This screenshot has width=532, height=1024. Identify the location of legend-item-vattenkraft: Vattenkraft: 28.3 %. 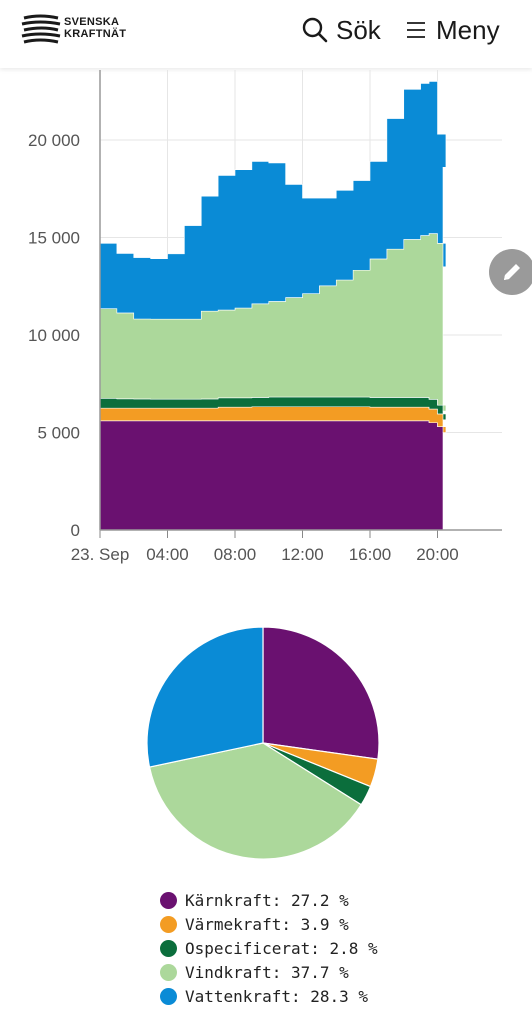
(269, 996).